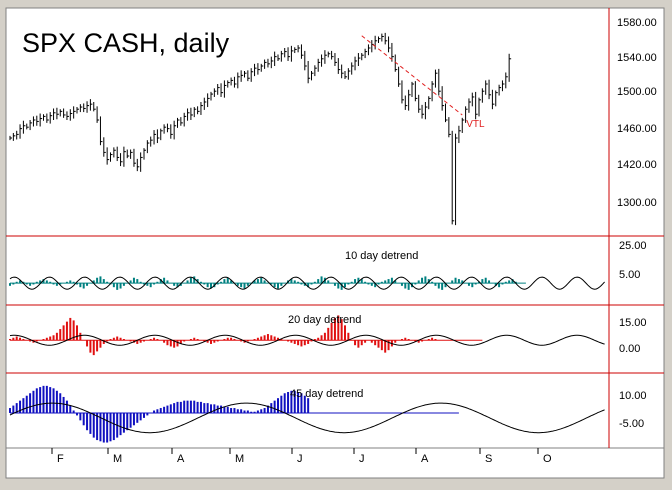 The height and width of the screenshot is (490, 672). Describe the element at coordinates (637, 92) in the screenshot. I see `price-tick-label: 1500.00` at that location.